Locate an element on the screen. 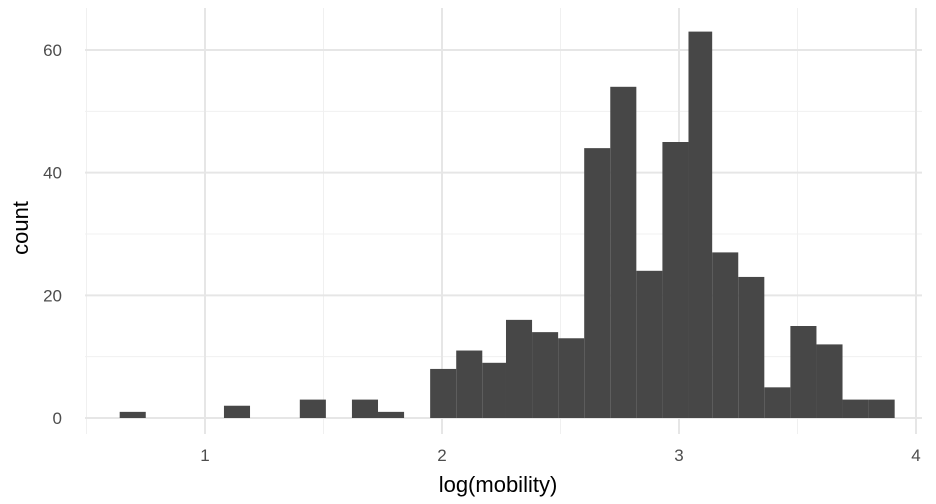 The width and height of the screenshot is (936, 504). y-tick-label: 40 is located at coordinates (52, 173).